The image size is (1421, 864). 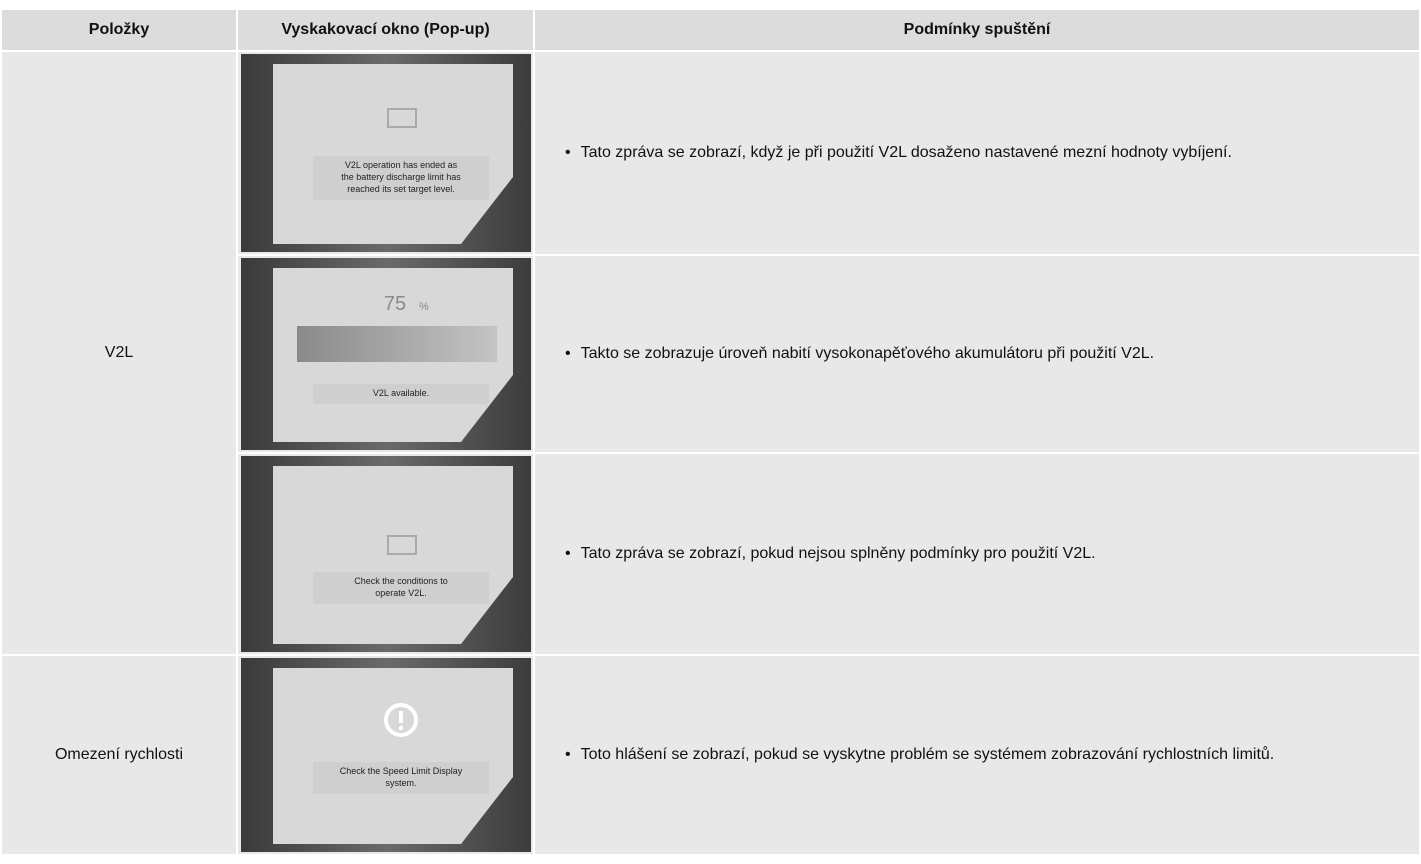 What do you see at coordinates (400, 165) in the screenshot?
I see `popup-message: V2L operation has ended as` at bounding box center [400, 165].